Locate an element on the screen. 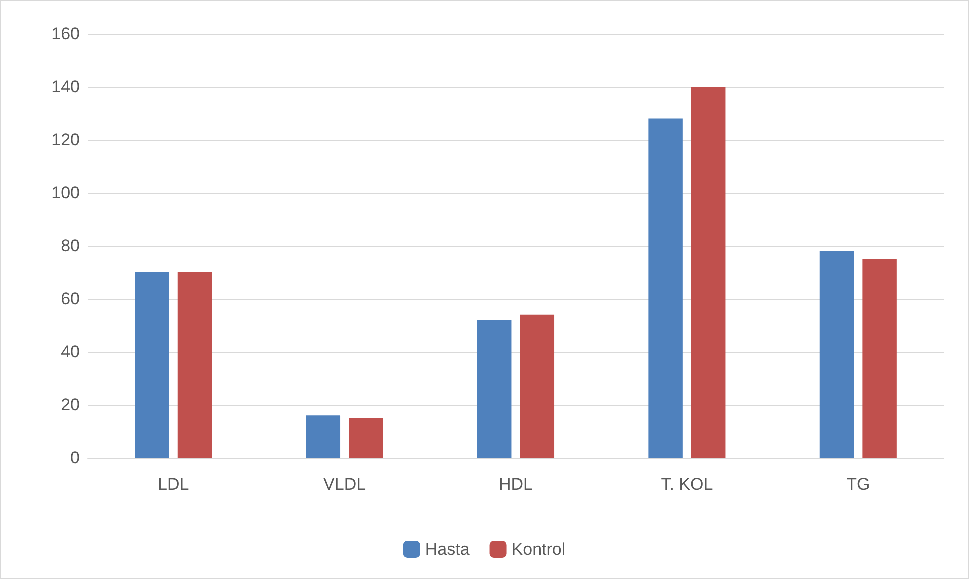 The height and width of the screenshot is (579, 969). legend-label: Hasta is located at coordinates (447, 549).